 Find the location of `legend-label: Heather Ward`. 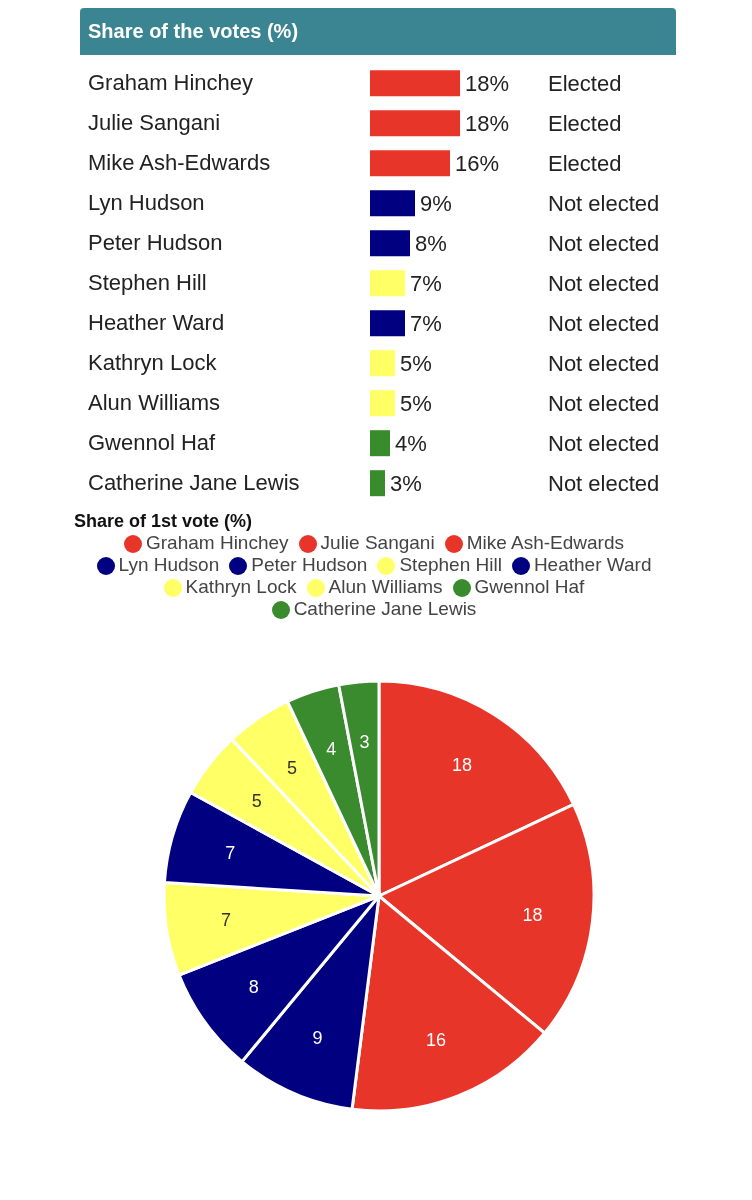

legend-label: Heather Ward is located at coordinates (592, 564).